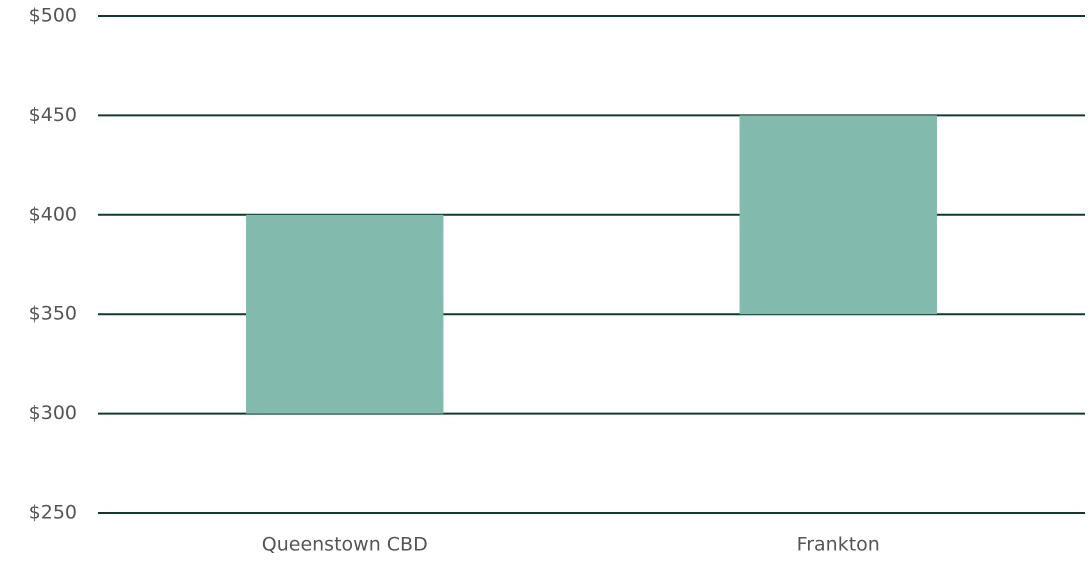 The width and height of the screenshot is (1092, 561). What do you see at coordinates (53, 314) in the screenshot?
I see `y-tick-label: $350` at bounding box center [53, 314].